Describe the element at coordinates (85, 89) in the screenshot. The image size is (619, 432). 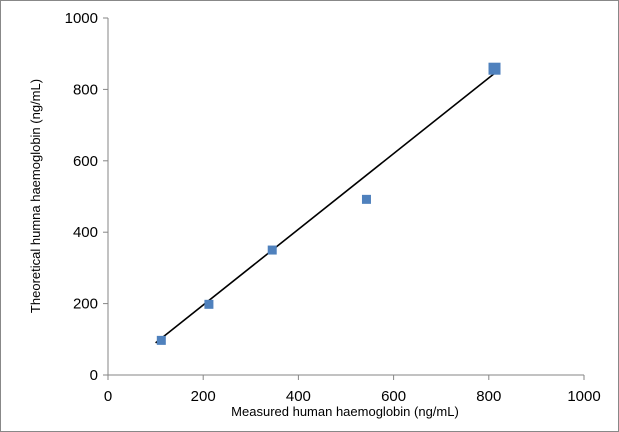
I see `y-tick-label: 800` at that location.